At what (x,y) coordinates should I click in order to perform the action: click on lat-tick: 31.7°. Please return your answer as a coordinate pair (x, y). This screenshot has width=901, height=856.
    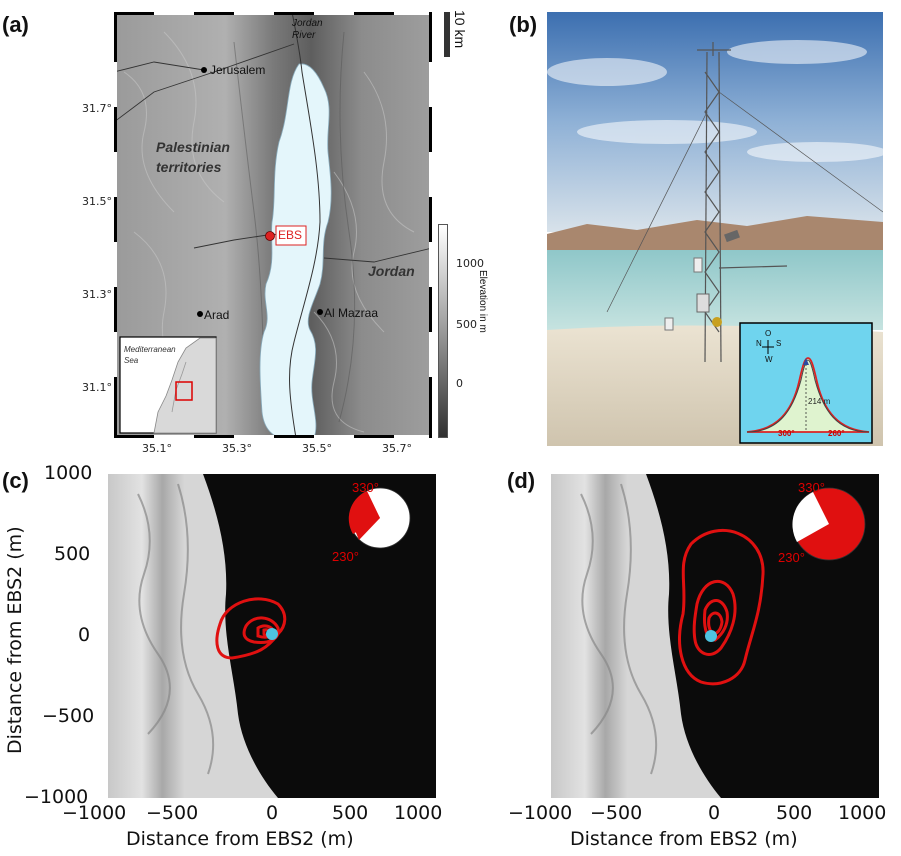
    Looking at the image, I should click on (97, 108).